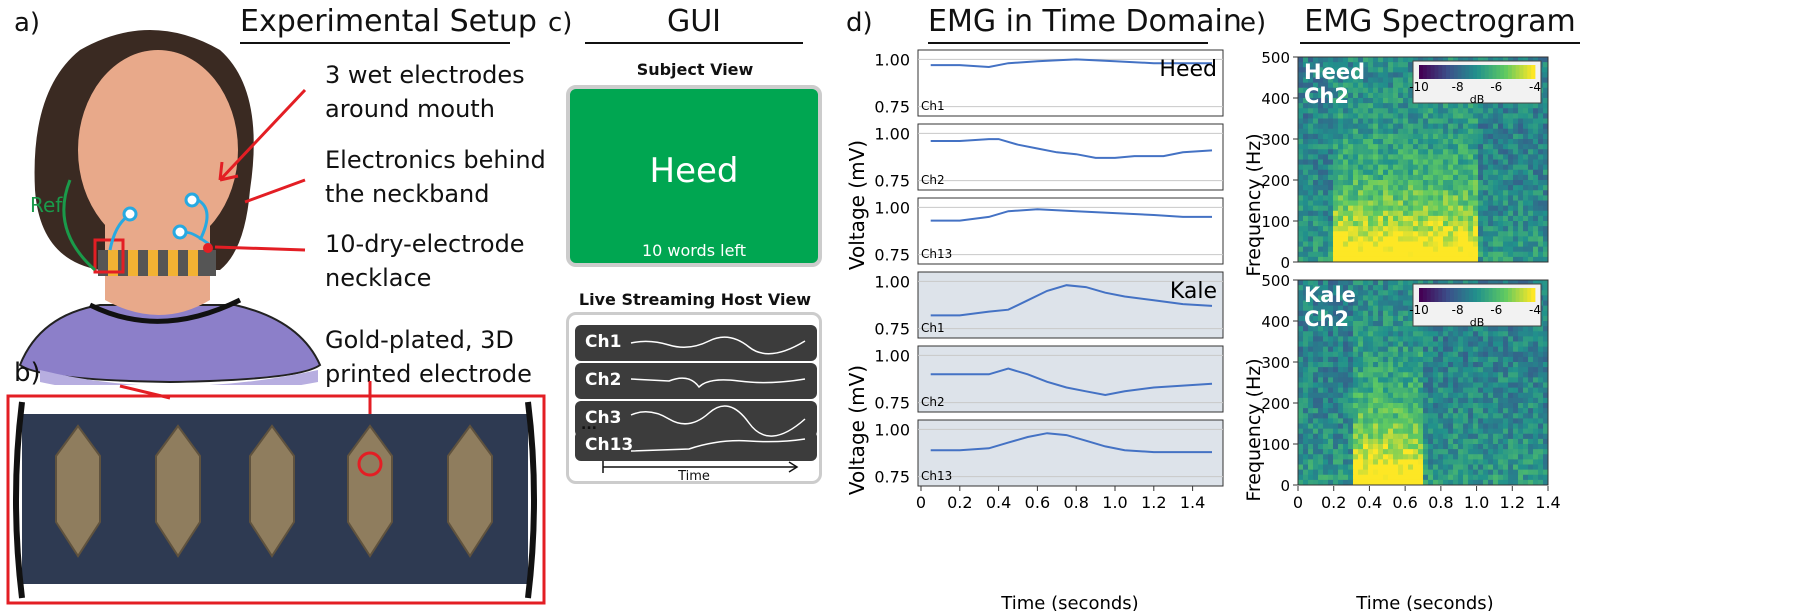  What do you see at coordinates (933, 402) in the screenshot?
I see `emg-channel-label: Ch2` at bounding box center [933, 402].